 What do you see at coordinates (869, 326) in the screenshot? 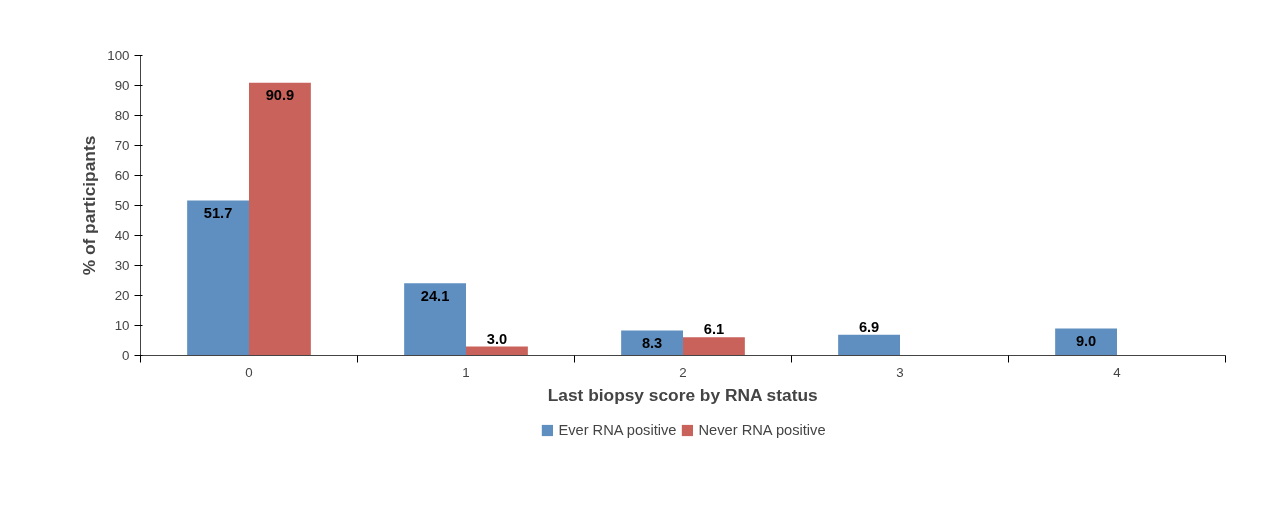
I see `data-label: 6.9` at bounding box center [869, 326].